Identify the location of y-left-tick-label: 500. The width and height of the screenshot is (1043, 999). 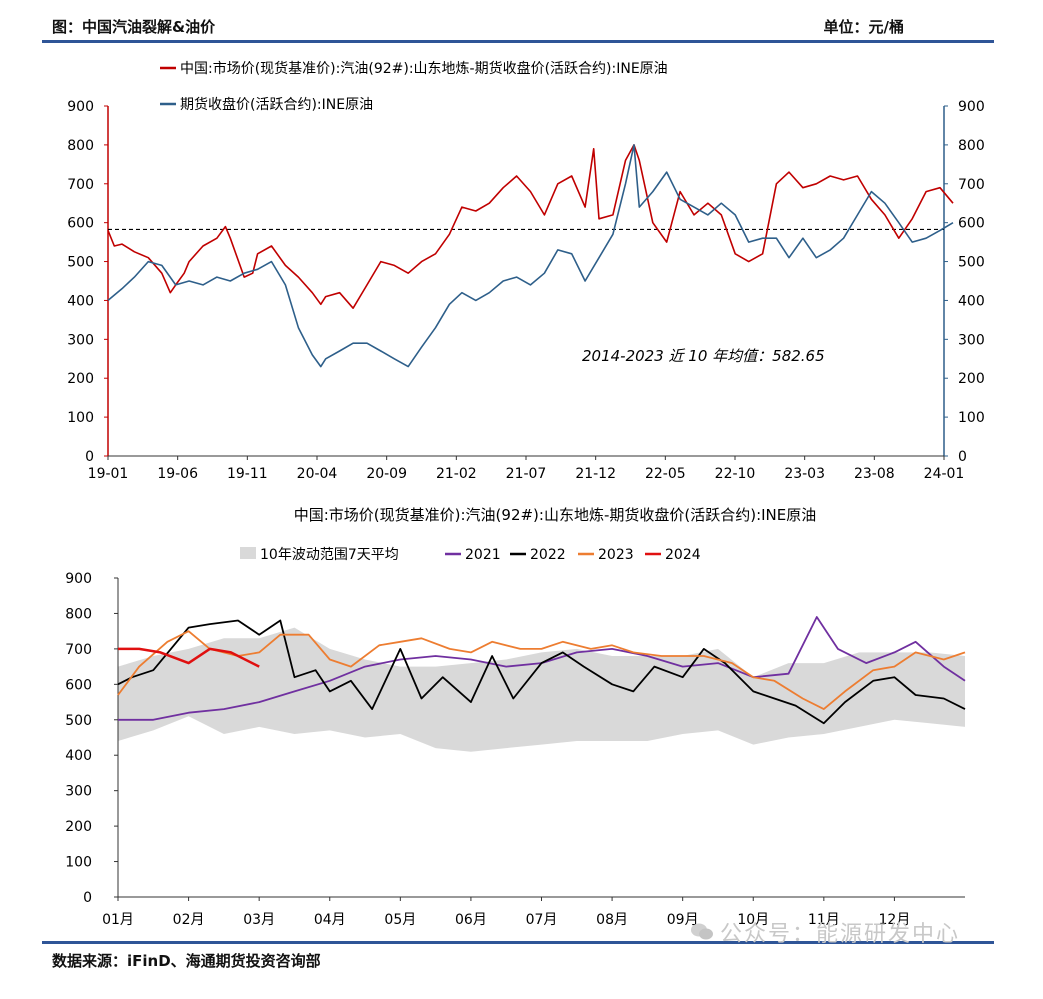
(80, 263).